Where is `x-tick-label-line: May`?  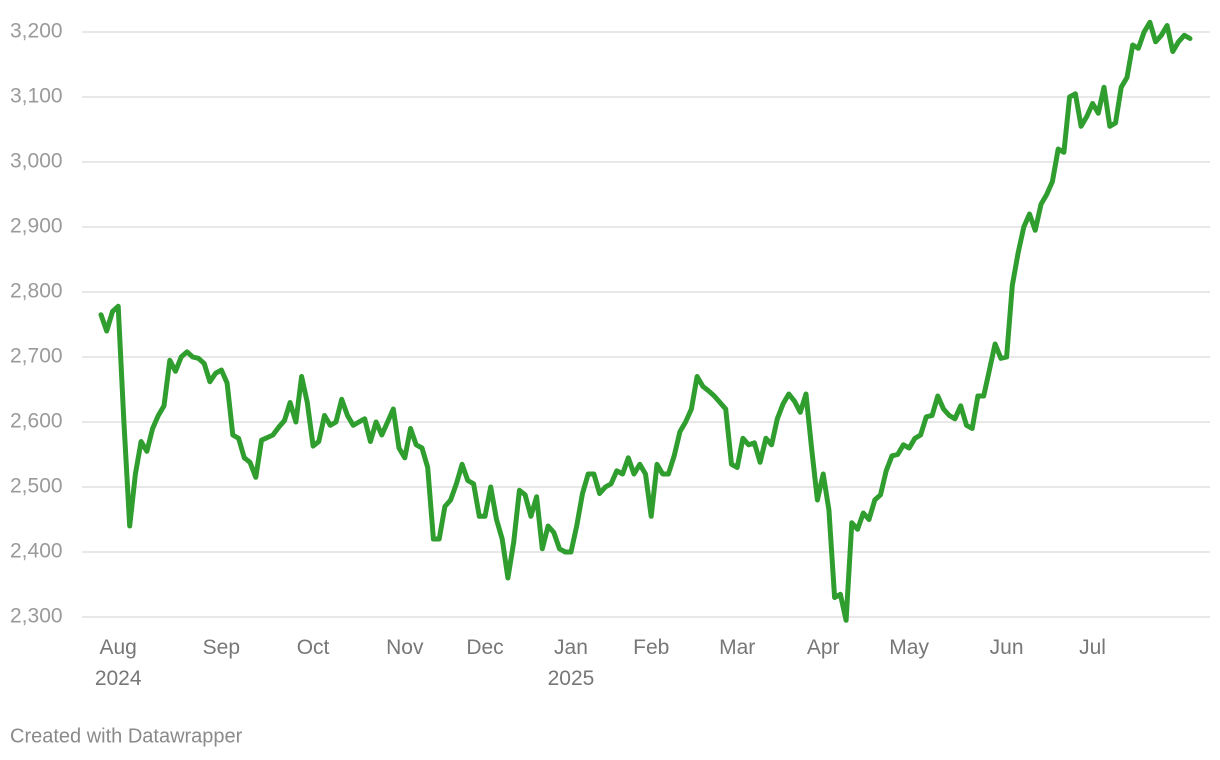 x-tick-label-line: May is located at coordinates (909, 647).